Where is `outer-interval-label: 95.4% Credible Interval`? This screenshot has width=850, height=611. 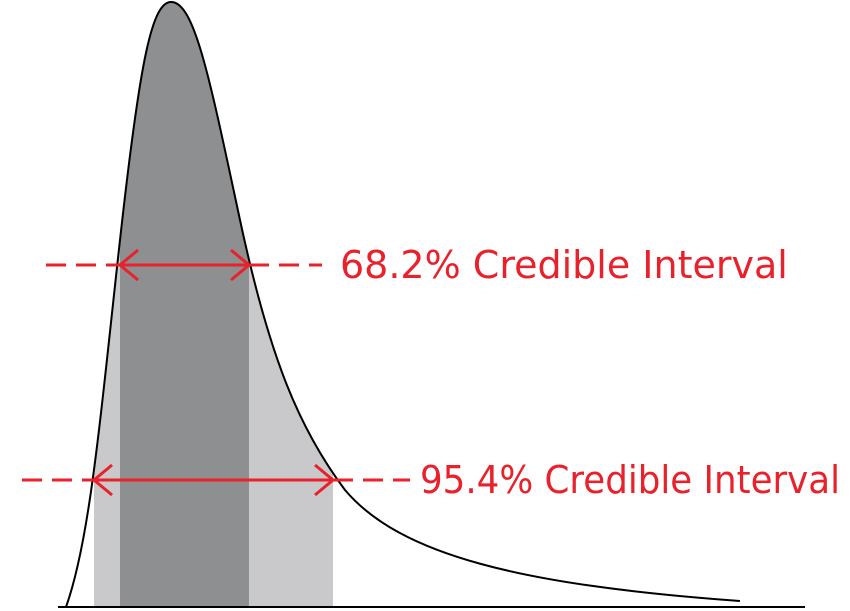 outer-interval-label: 95.4% Credible Interval is located at coordinates (630, 480).